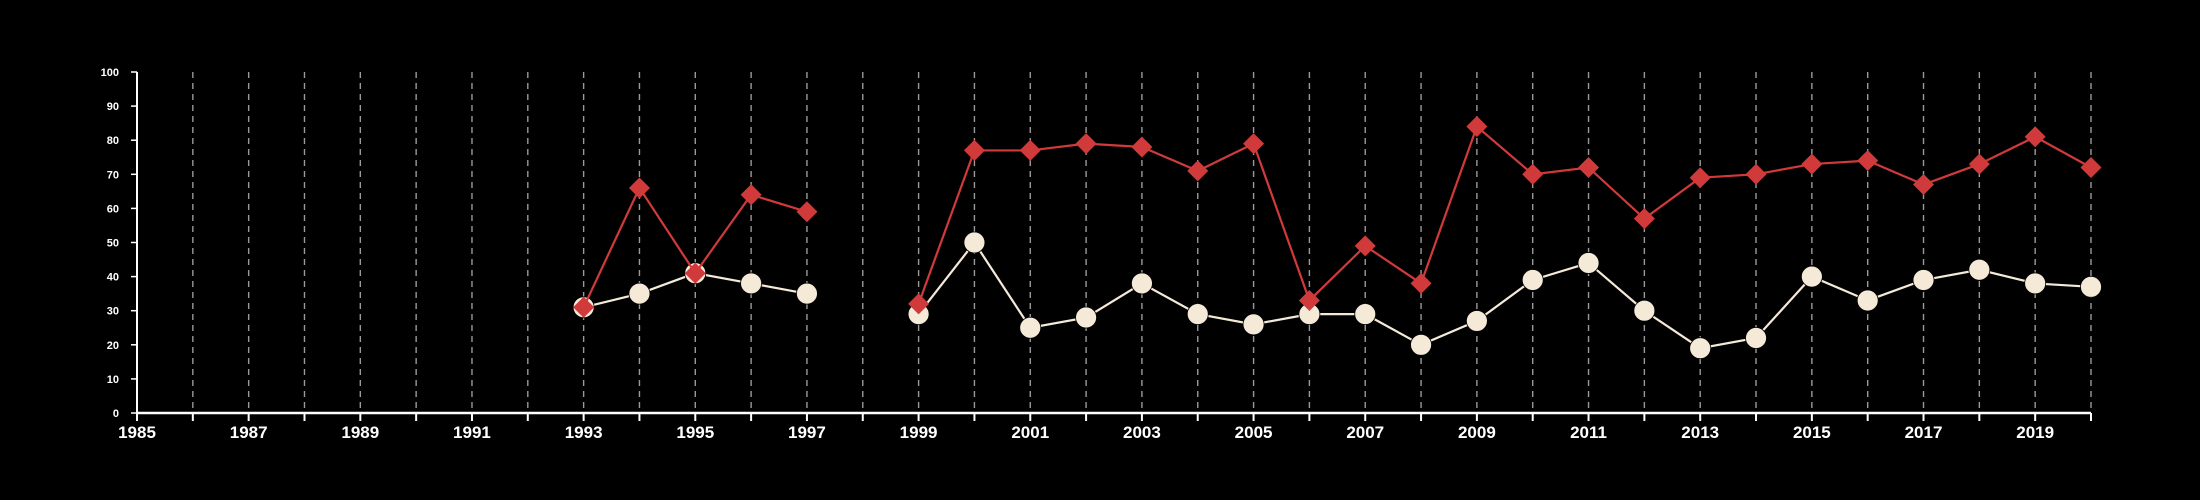 This screenshot has height=500, width=2200. I want to click on y-tick-label: 0, so click(116, 414).